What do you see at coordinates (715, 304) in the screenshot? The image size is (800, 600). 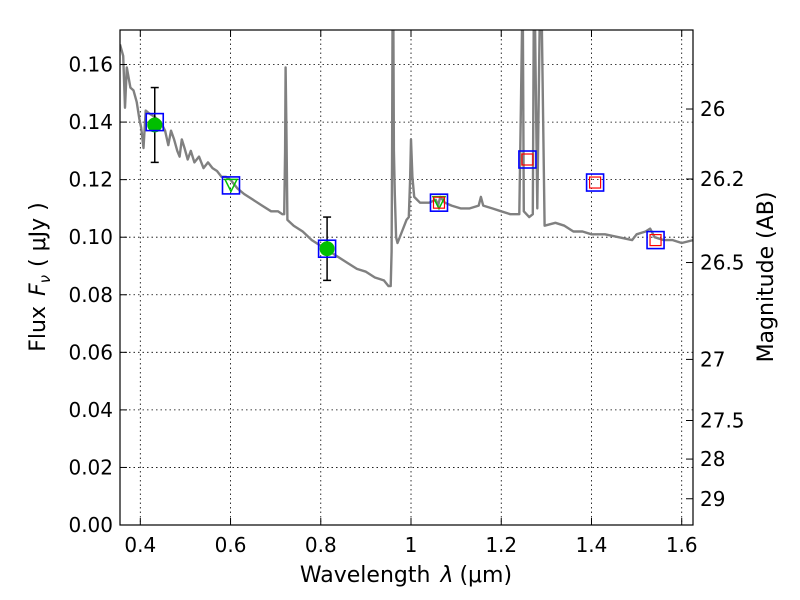 I see `y2-axis-ticks: 26 26.2 26.5 27 27.5 28 29` at bounding box center [715, 304].